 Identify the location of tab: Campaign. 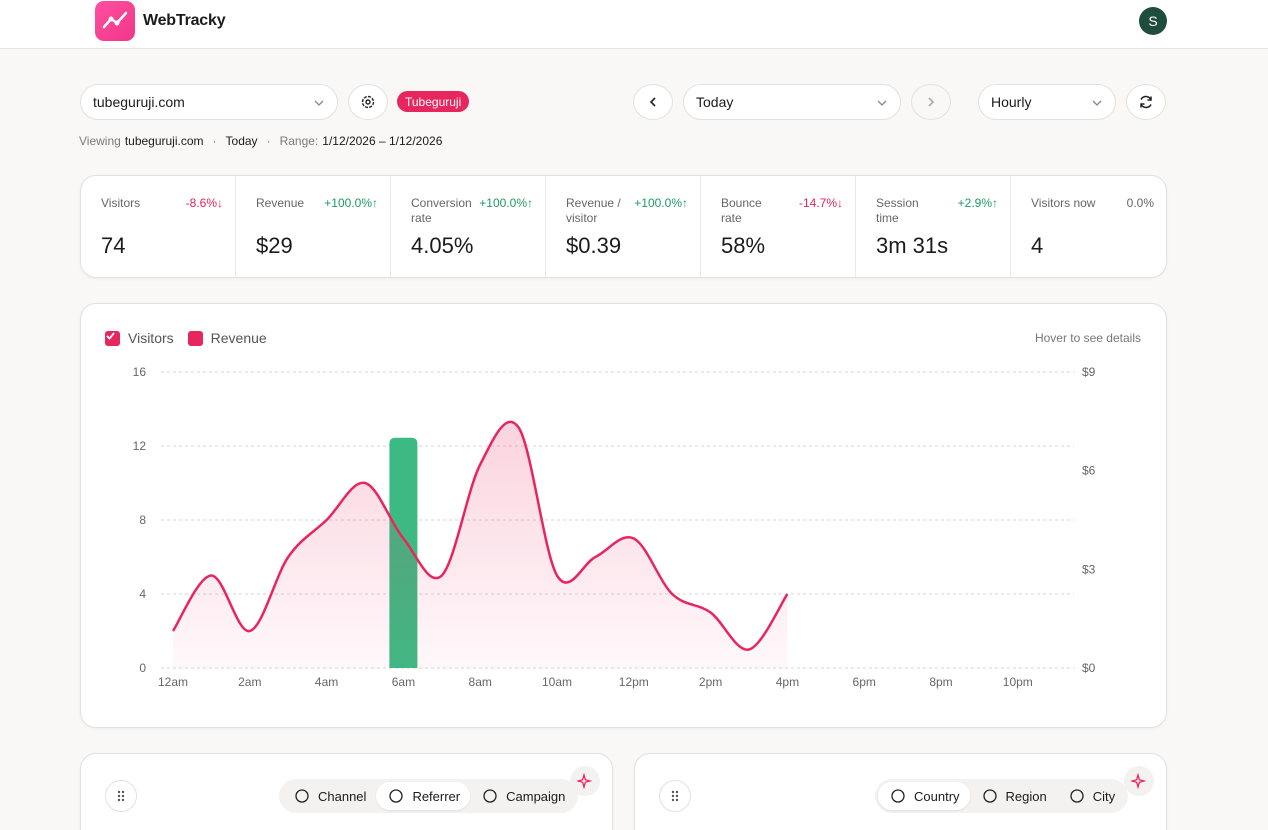
(522, 796).